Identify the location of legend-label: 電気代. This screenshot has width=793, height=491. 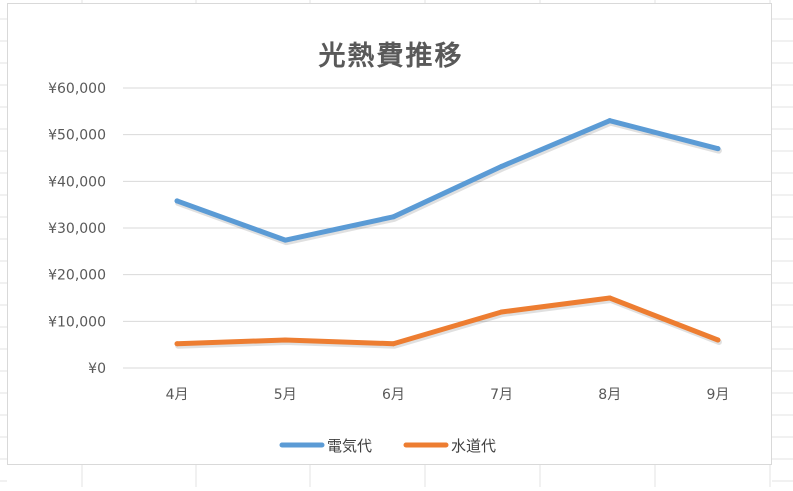
(349, 446).